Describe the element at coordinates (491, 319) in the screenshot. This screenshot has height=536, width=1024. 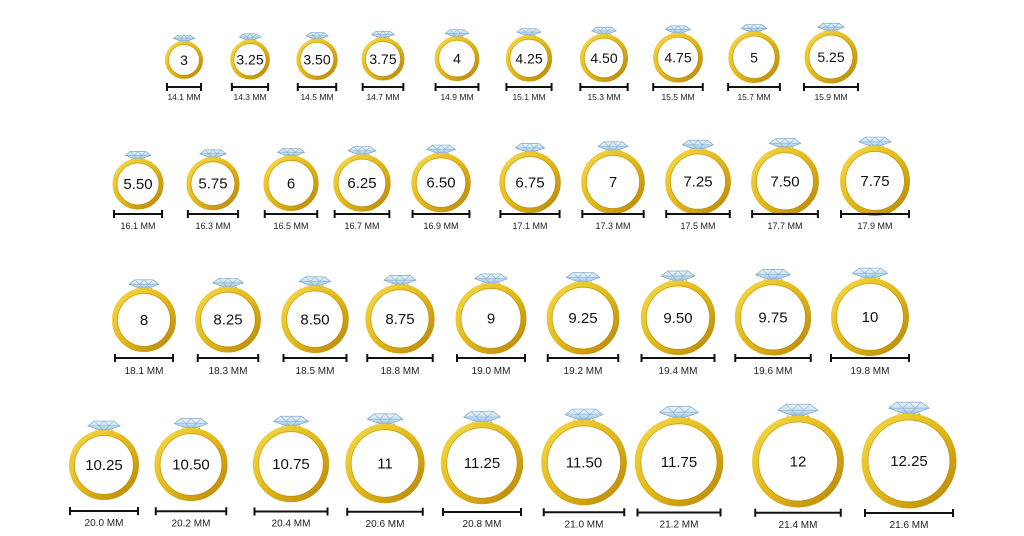
I see `ring-size-label: 9` at that location.